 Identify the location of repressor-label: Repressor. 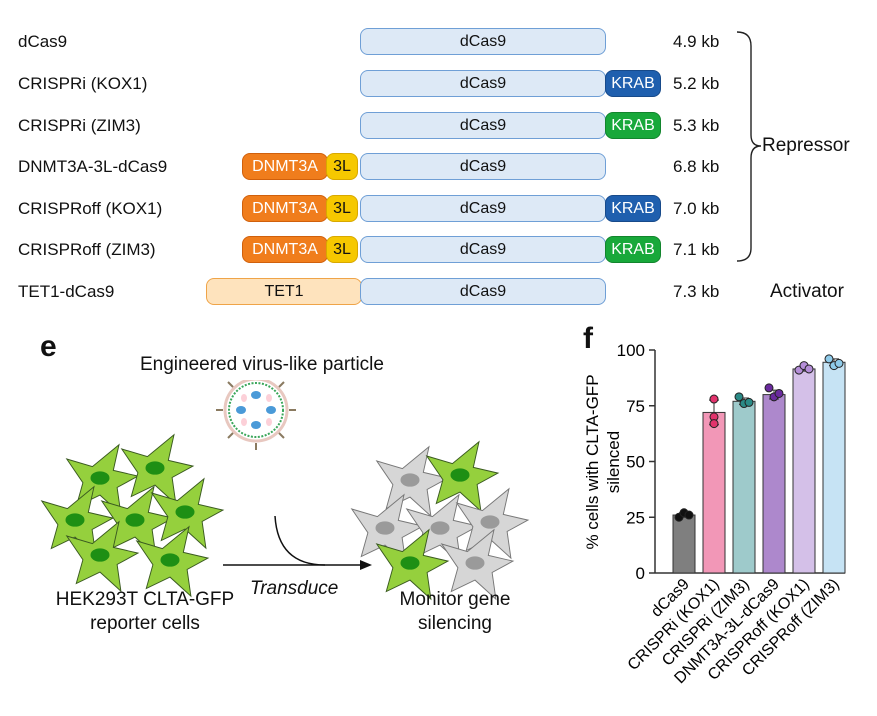
(806, 145).